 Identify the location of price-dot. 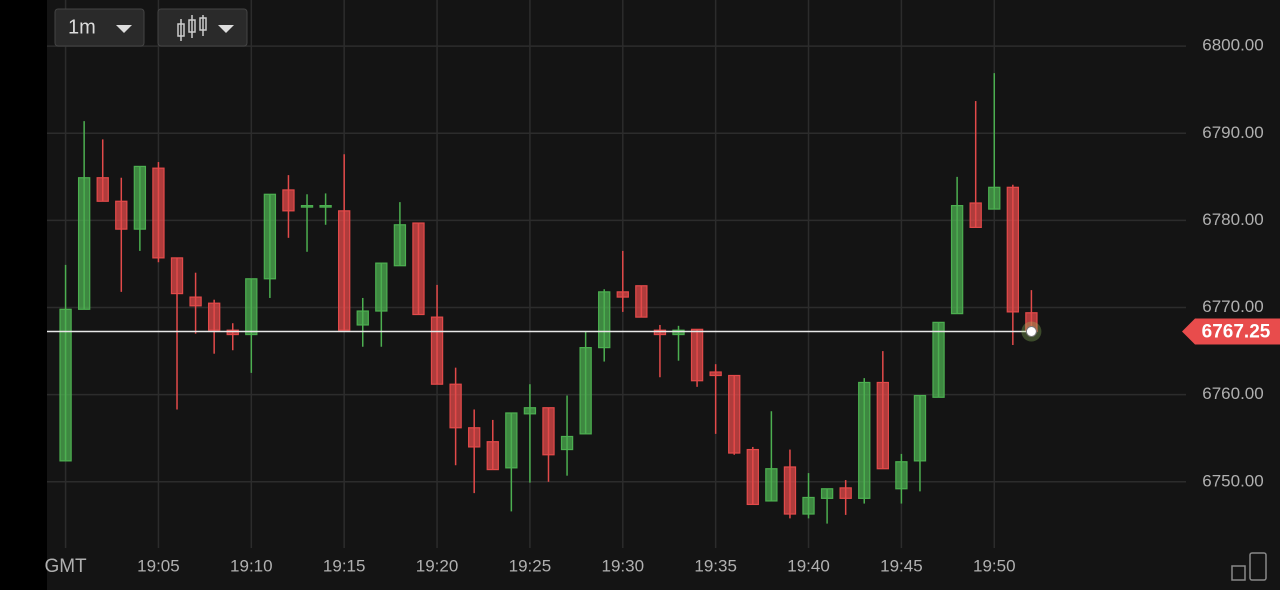
(1031, 332).